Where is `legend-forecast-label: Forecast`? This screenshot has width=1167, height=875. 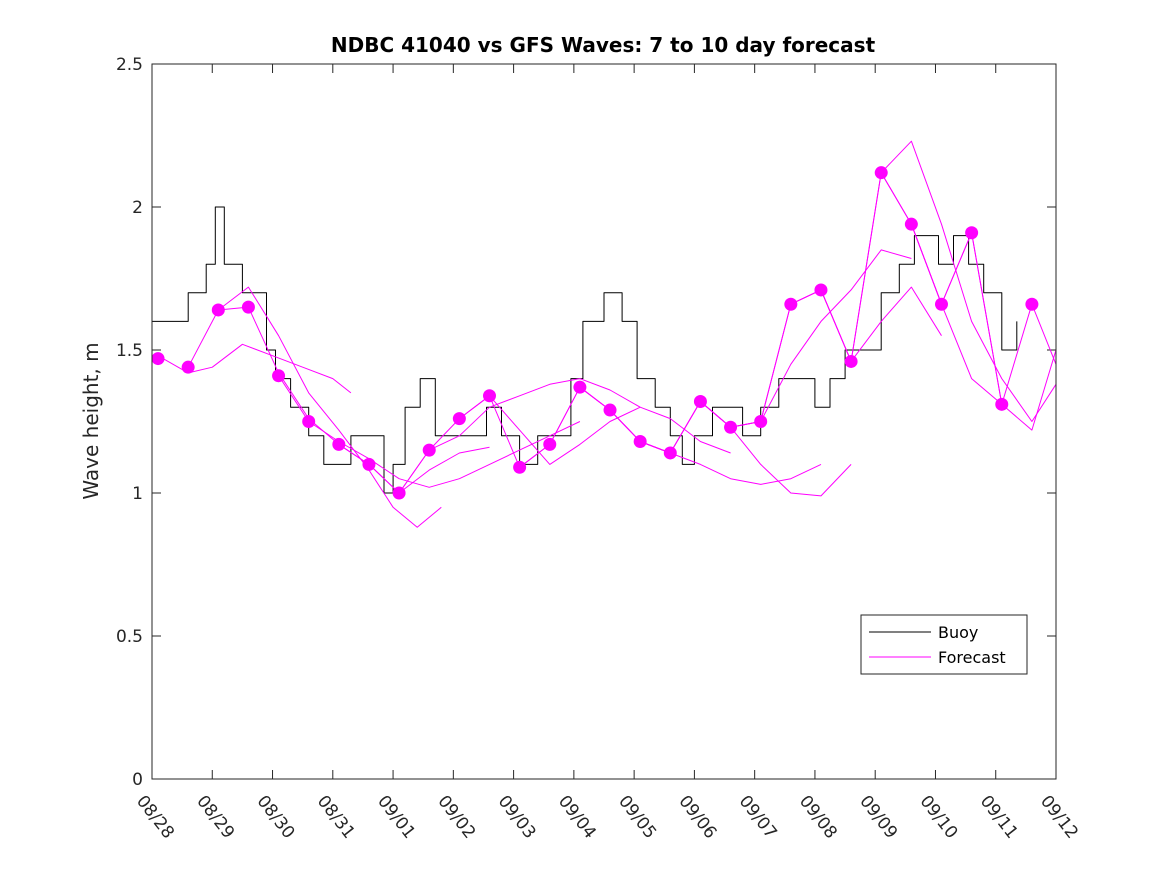
legend-forecast-label: Forecast is located at coordinates (972, 657).